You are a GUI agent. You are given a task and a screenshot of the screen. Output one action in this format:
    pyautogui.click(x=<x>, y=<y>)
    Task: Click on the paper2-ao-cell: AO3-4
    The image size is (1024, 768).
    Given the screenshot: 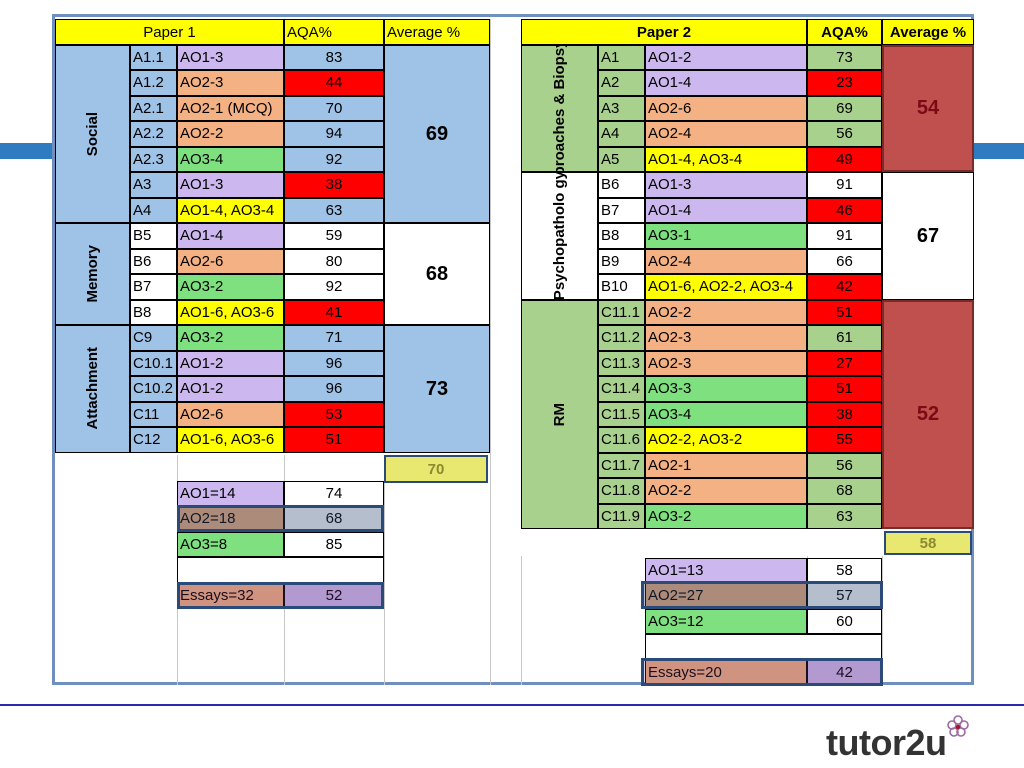 What is the action you would take?
    pyautogui.click(x=726, y=414)
    